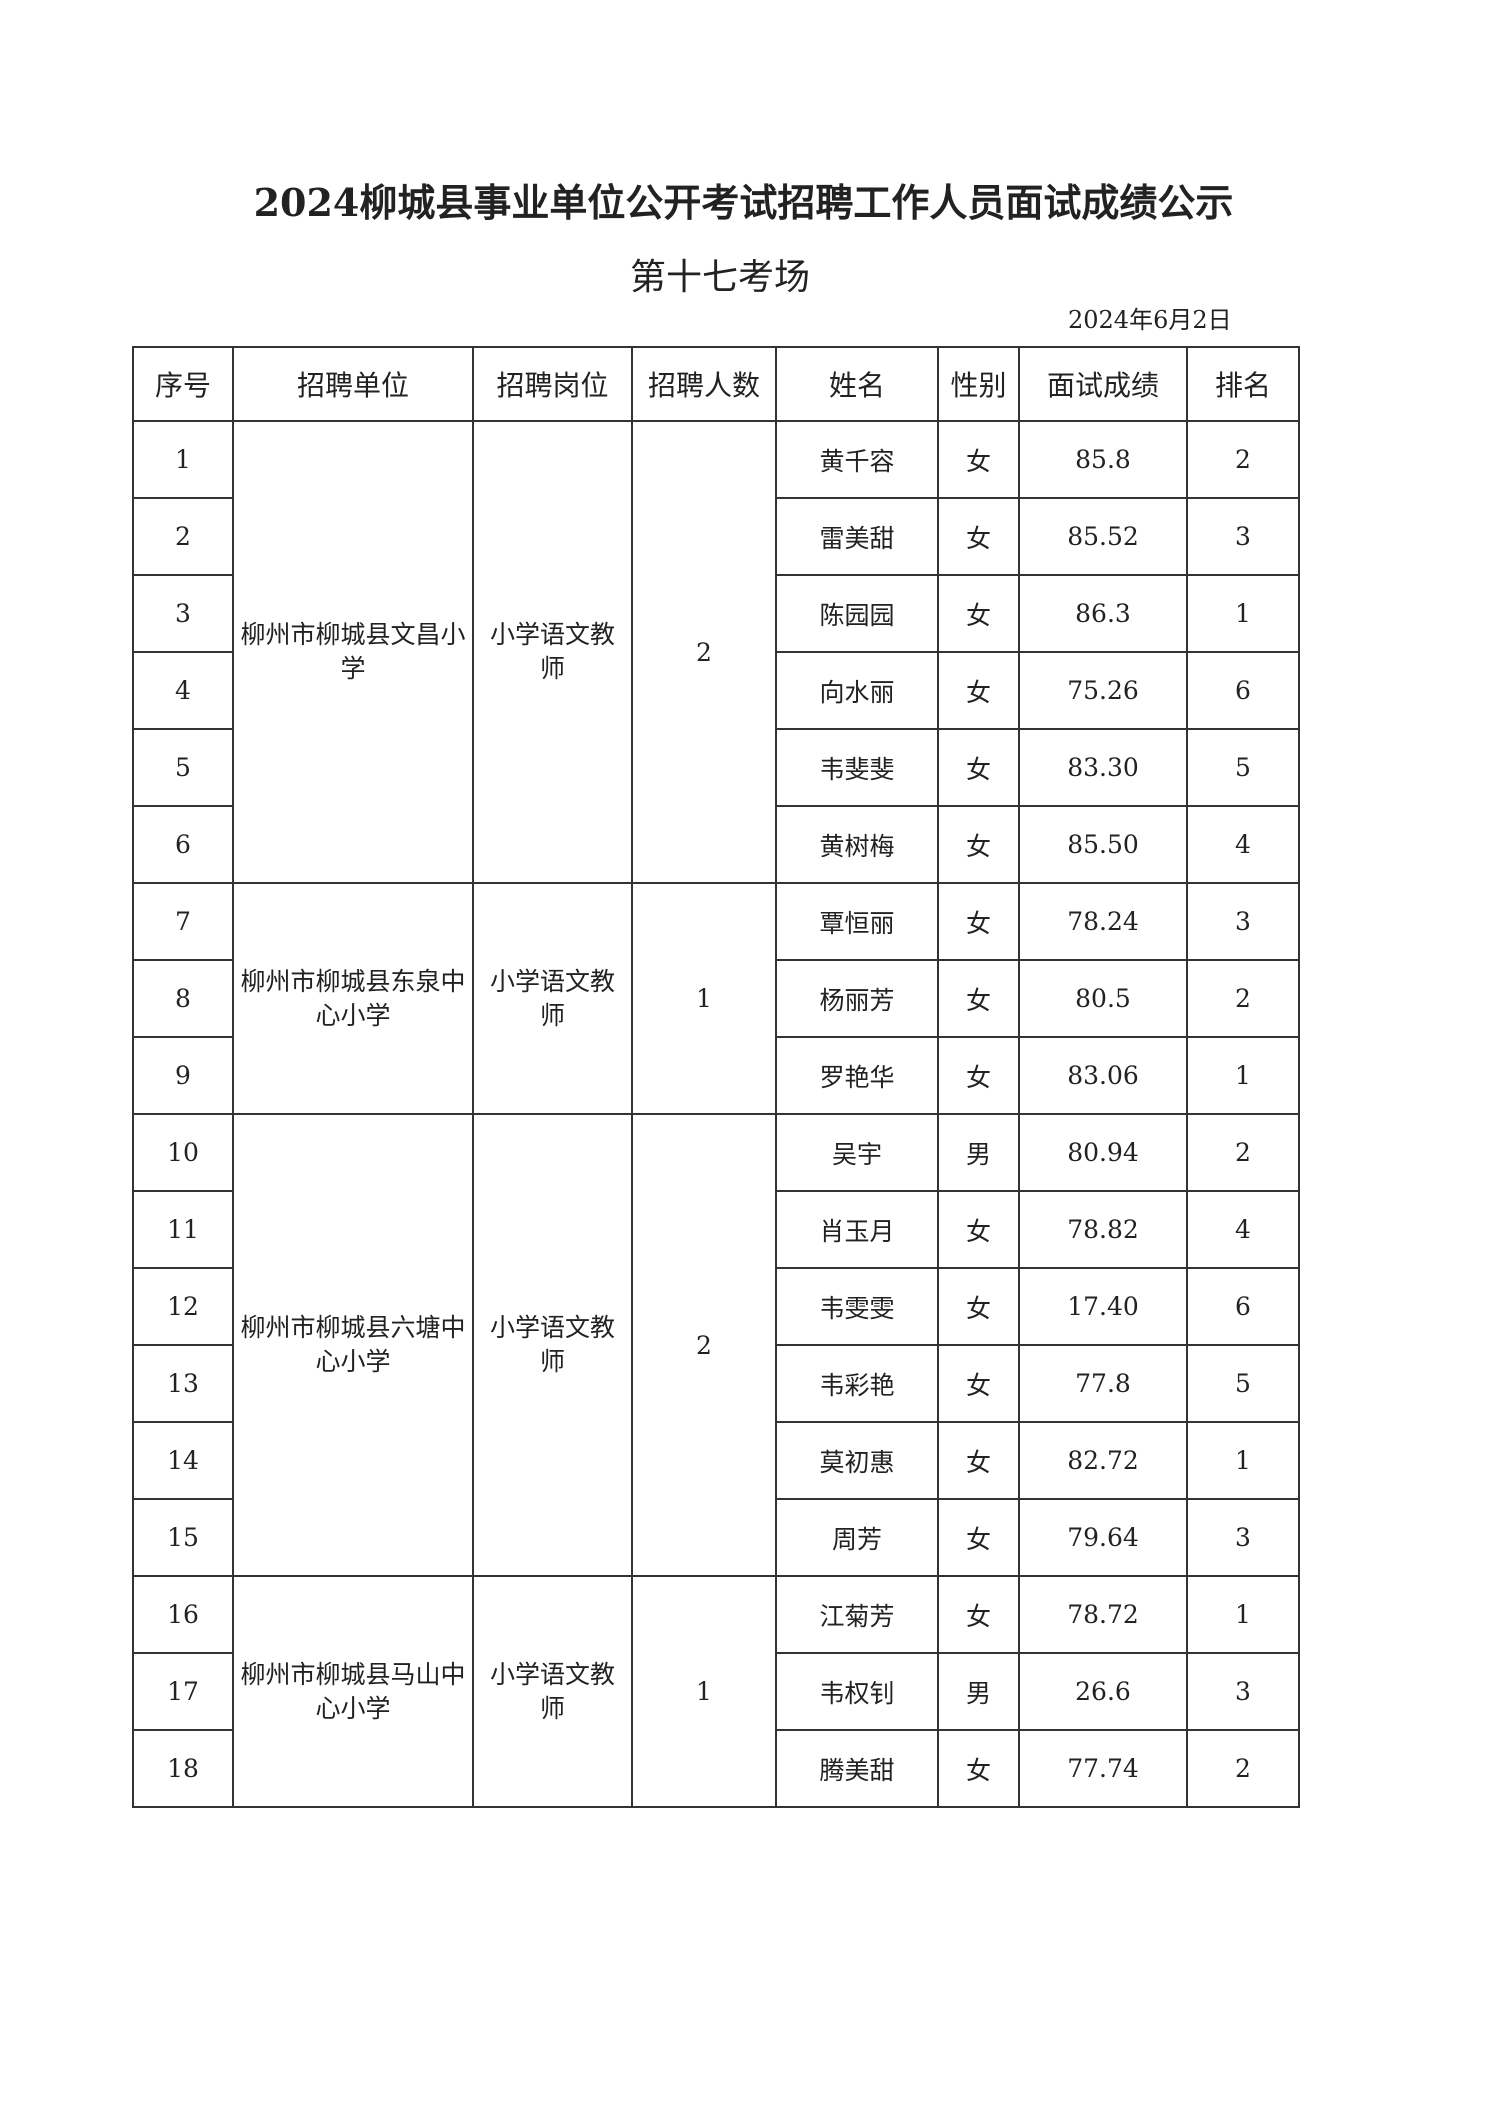 This screenshot has height=2102, width=1487. I want to click on candidate-name: 腾美甜, so click(857, 1768).